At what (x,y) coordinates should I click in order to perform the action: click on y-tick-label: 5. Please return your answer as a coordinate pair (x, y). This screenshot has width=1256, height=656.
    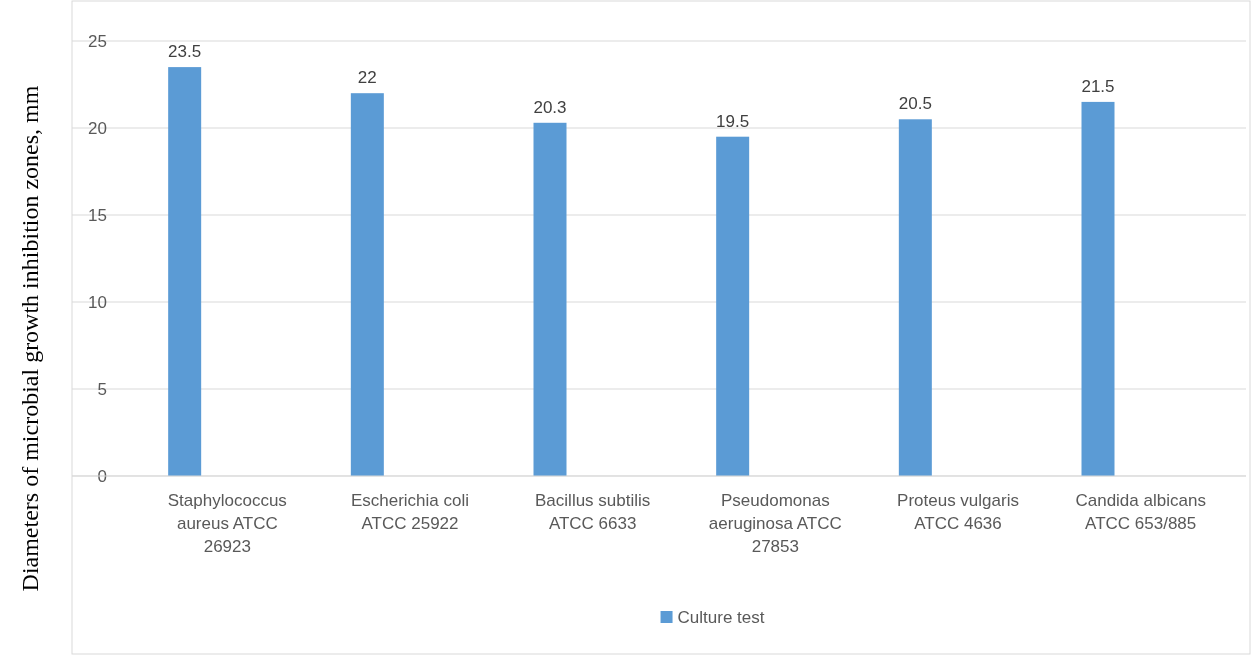
    Looking at the image, I should click on (102, 389).